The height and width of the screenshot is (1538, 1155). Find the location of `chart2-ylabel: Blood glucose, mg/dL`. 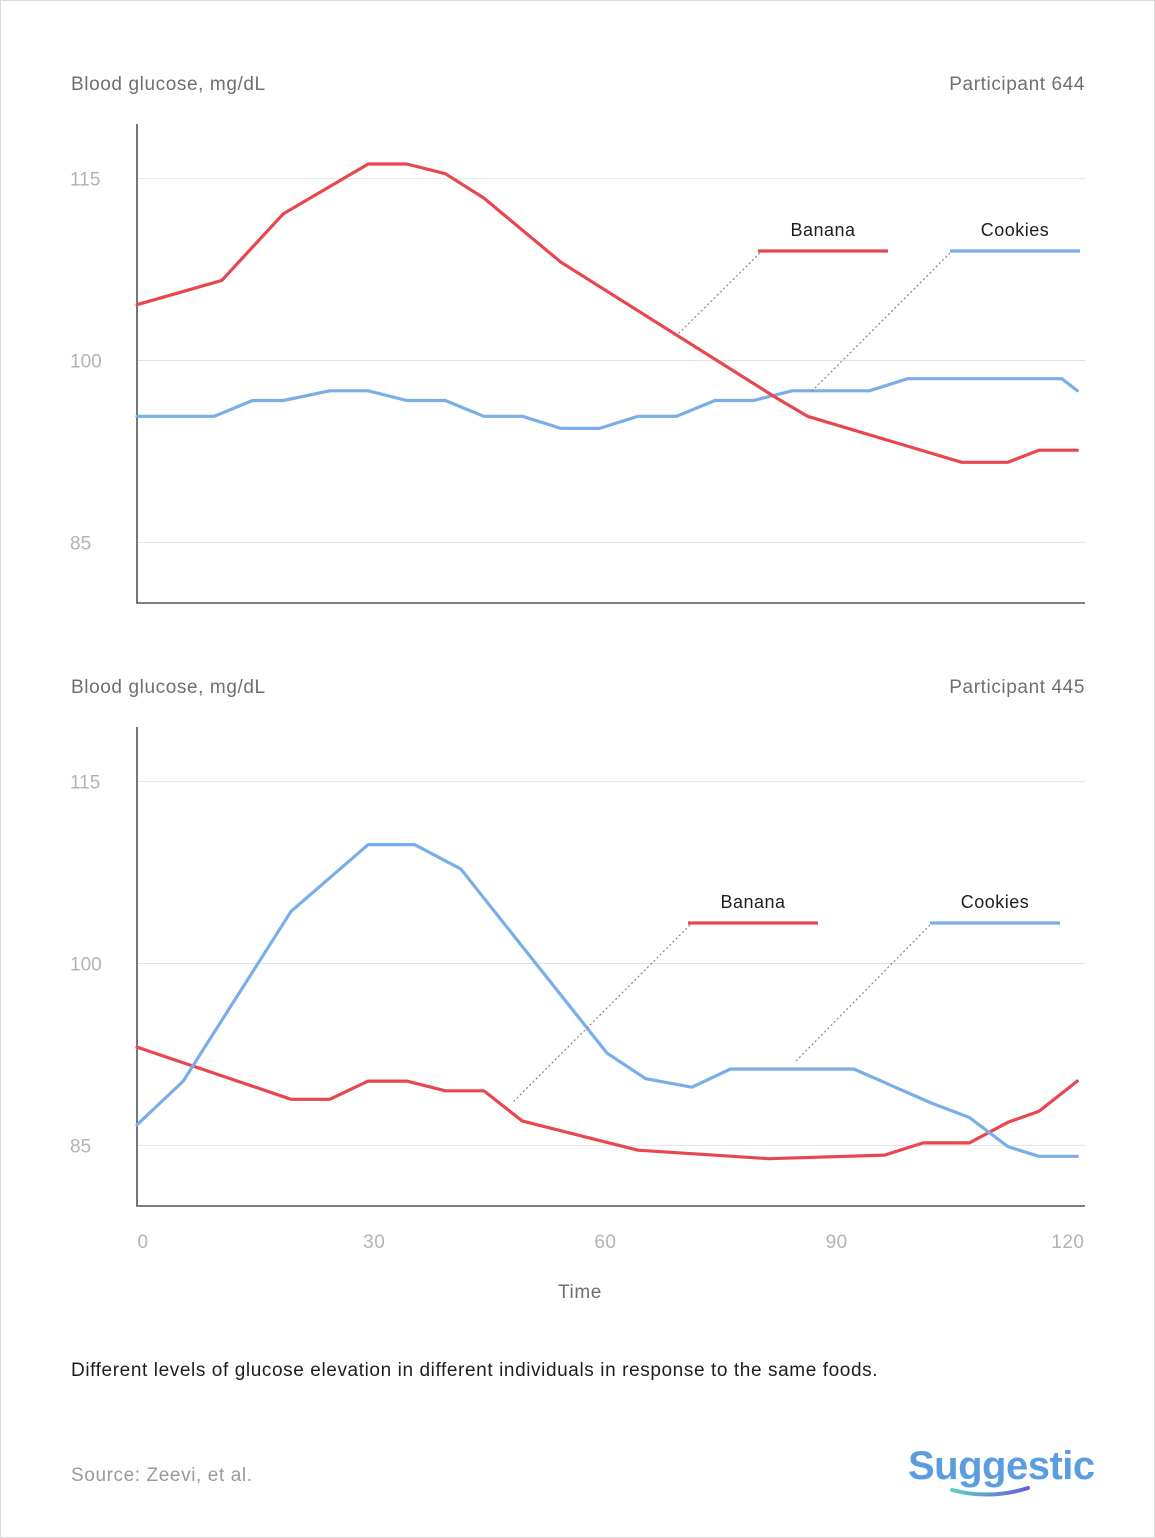

chart2-ylabel: Blood glucose, mg/dL is located at coordinates (168, 687).